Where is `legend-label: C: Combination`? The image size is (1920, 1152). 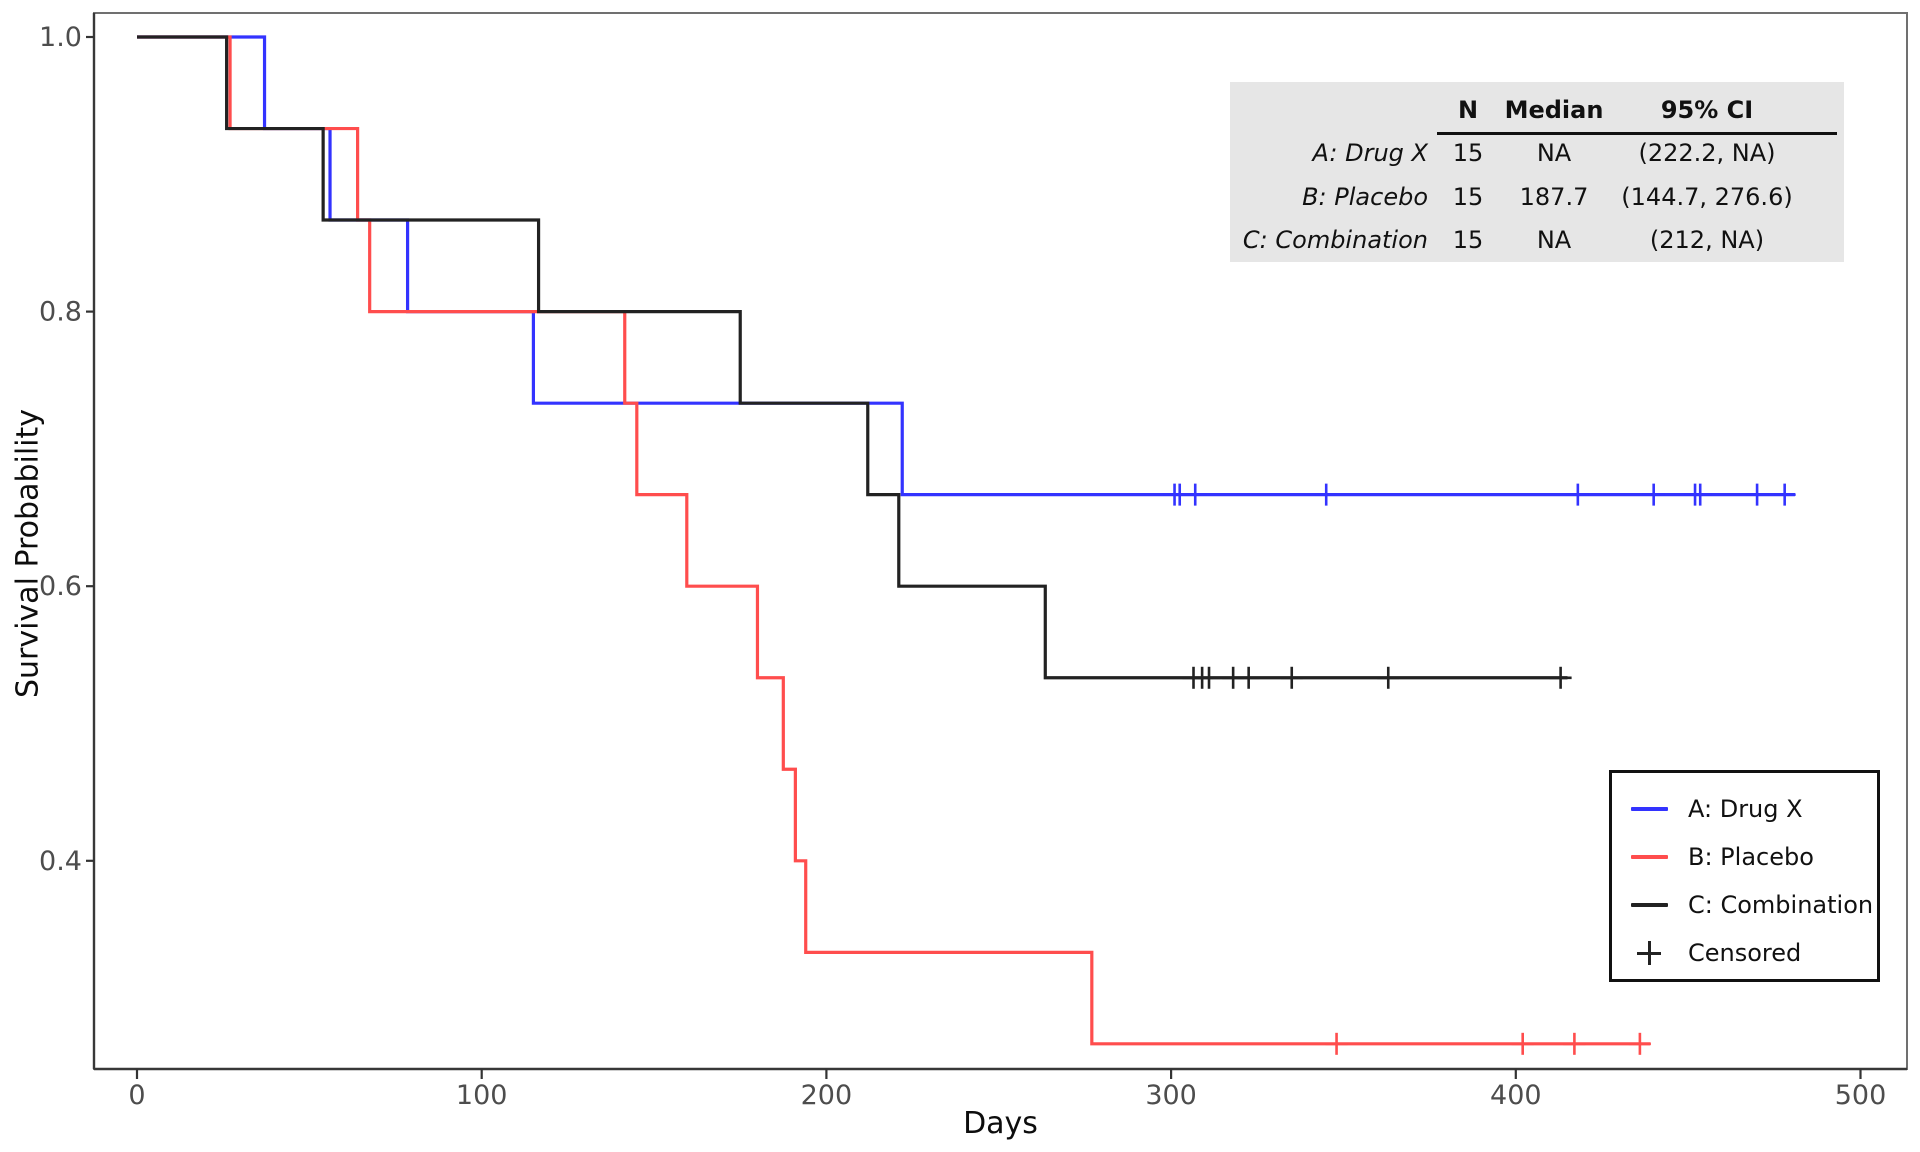 legend-label: C: Combination is located at coordinates (1781, 905).